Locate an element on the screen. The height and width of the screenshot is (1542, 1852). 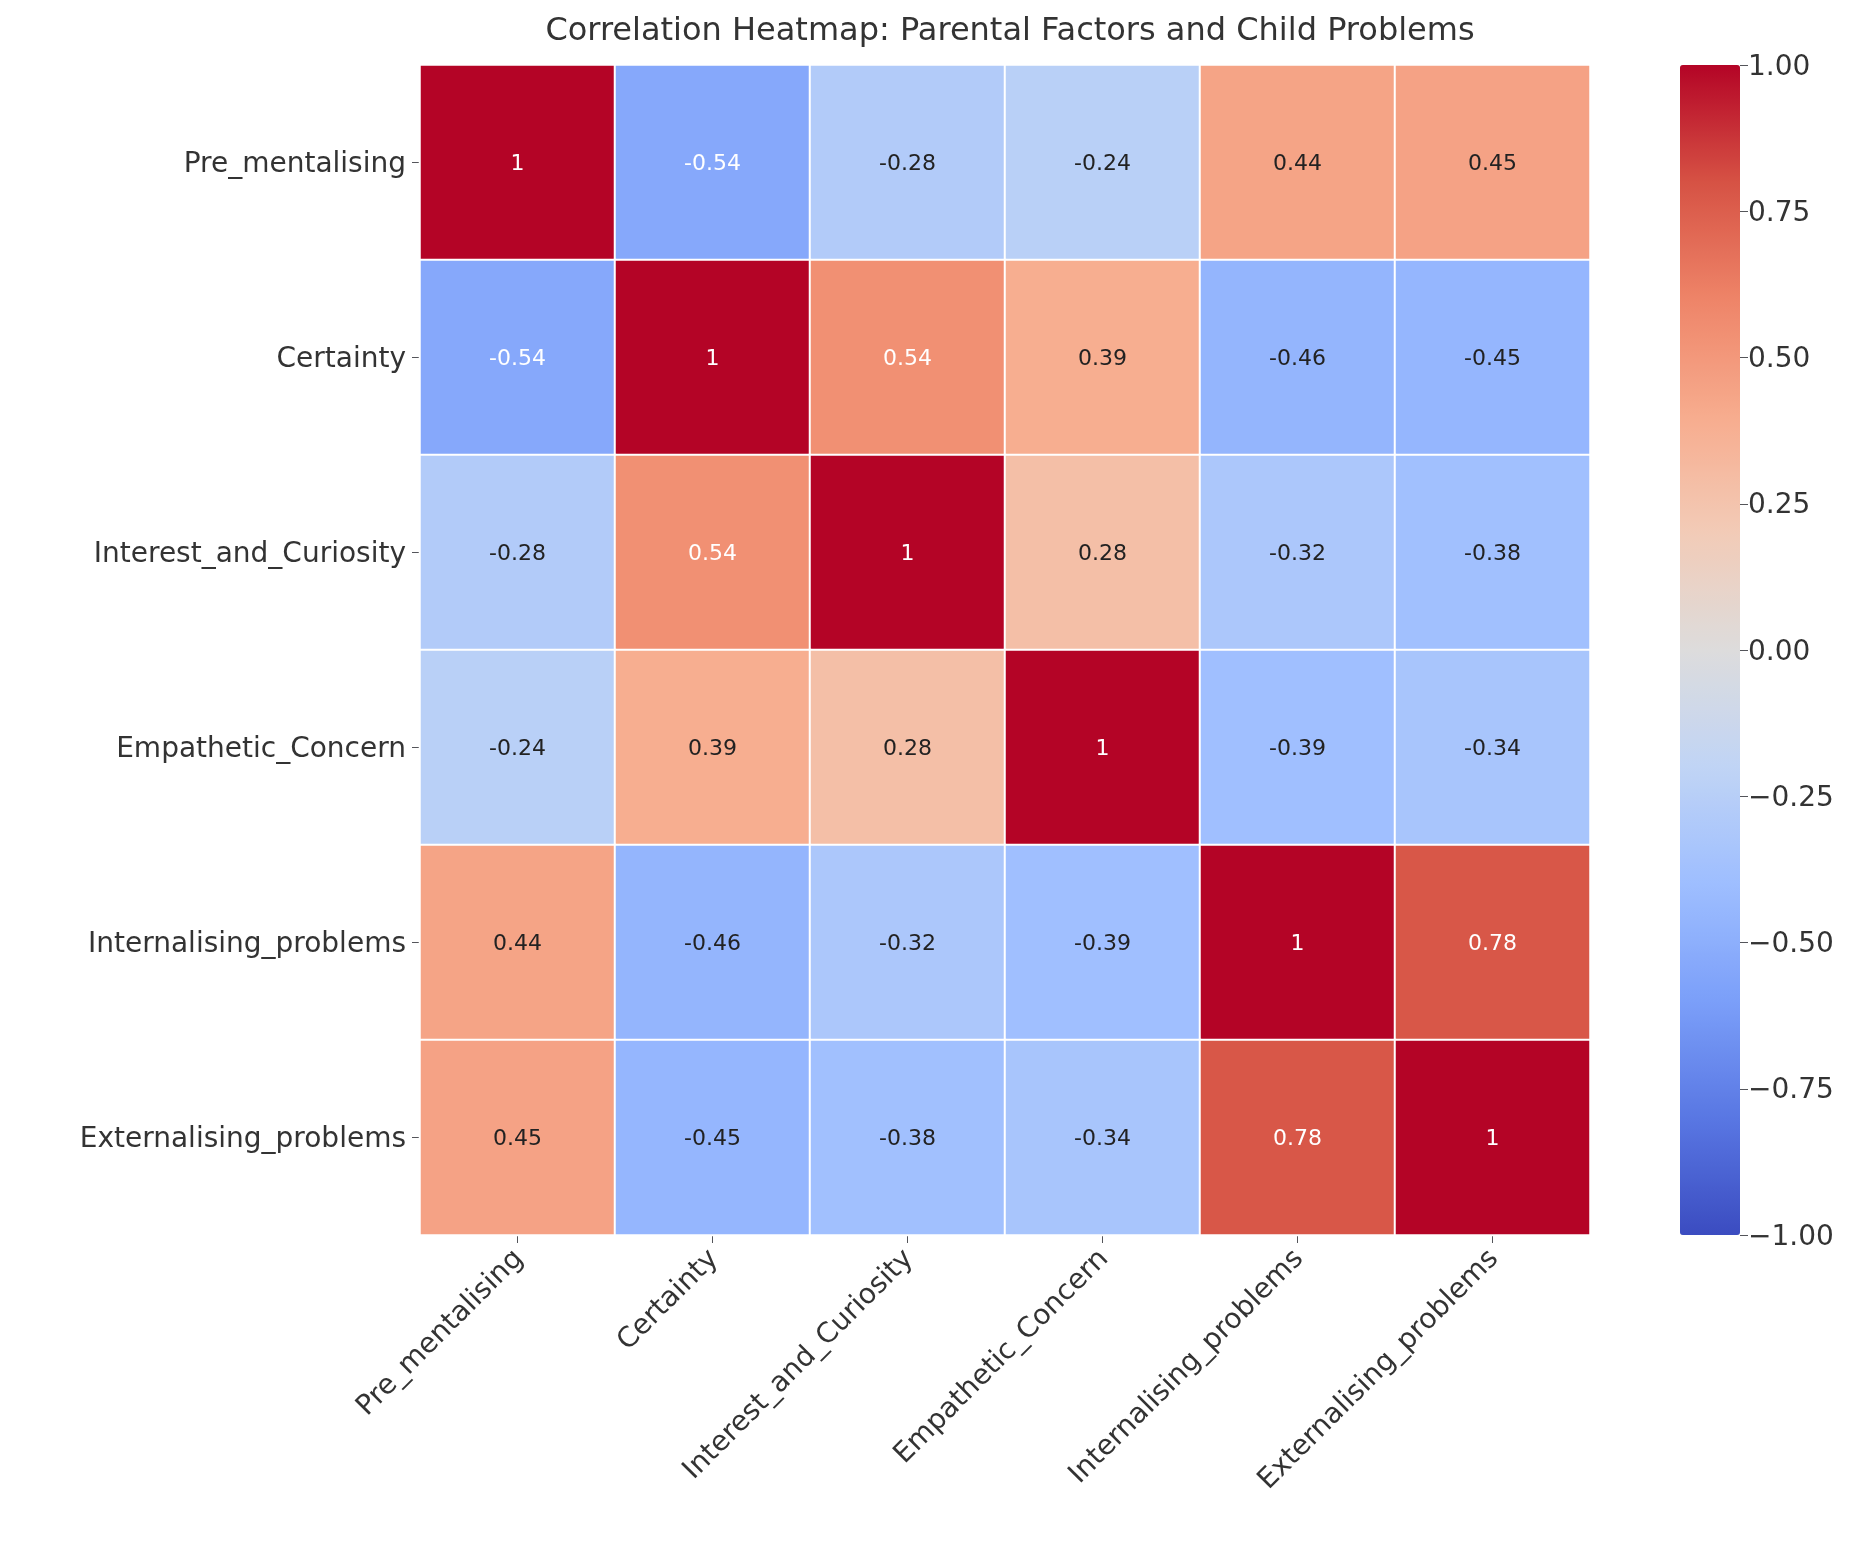
y-tick-label: Interest_and_Curiosity is located at coordinates (249, 552).